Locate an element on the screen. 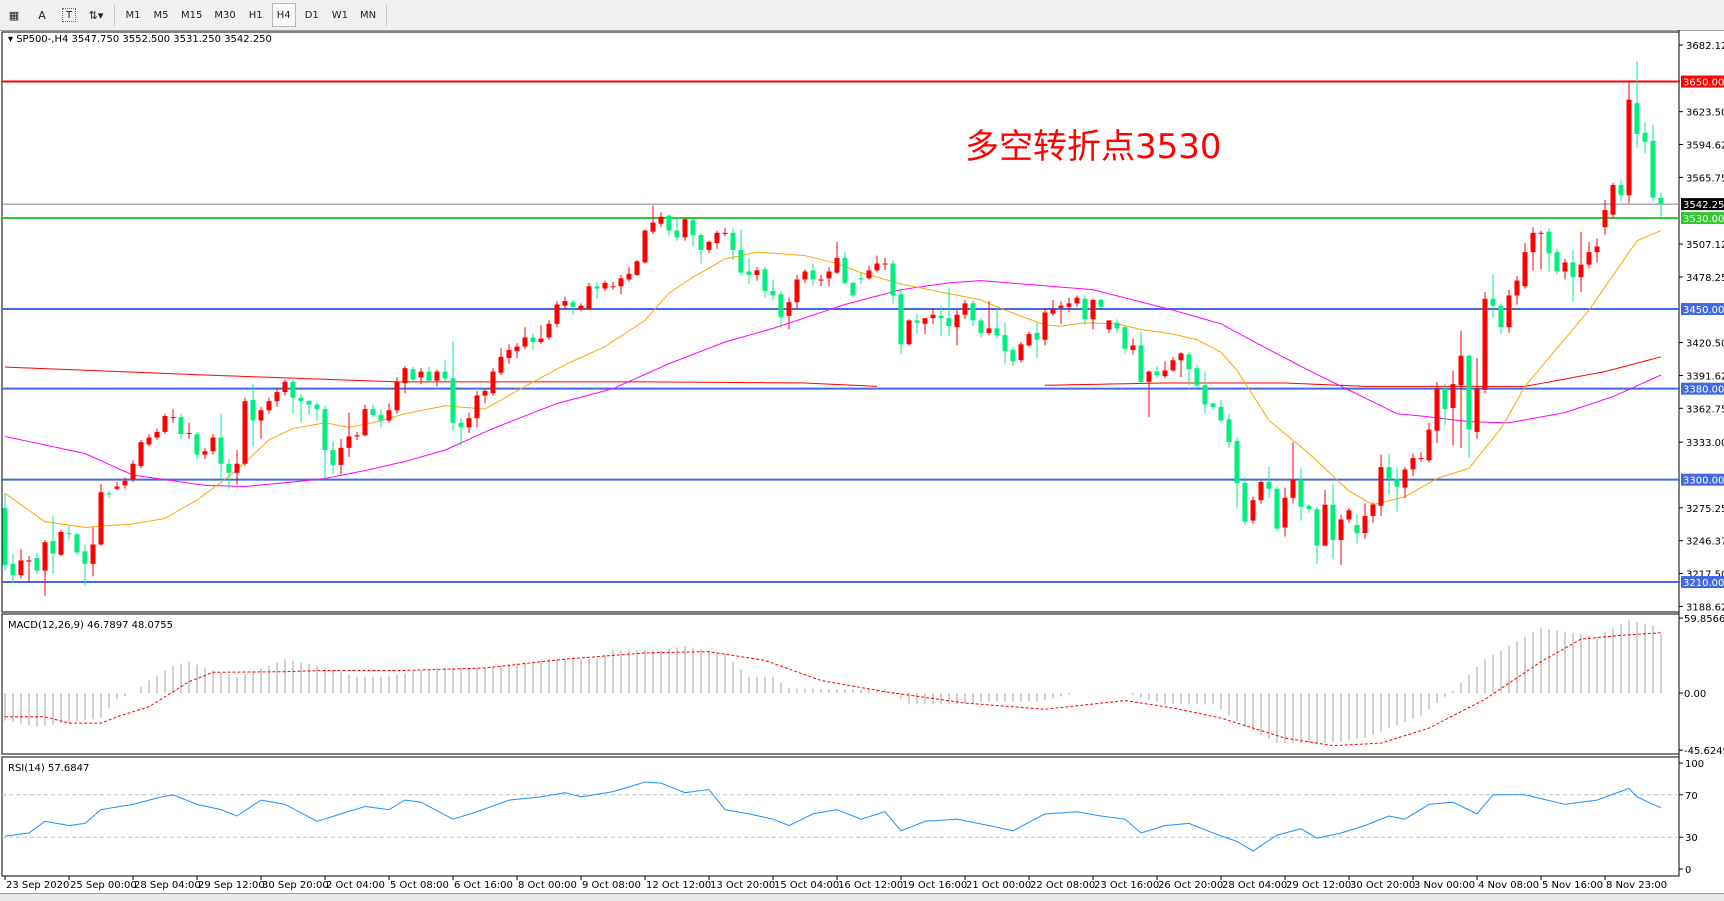 Image resolution: width=1724 pixels, height=901 pixels. time-label: 8 Oct 00:00 is located at coordinates (547, 885).